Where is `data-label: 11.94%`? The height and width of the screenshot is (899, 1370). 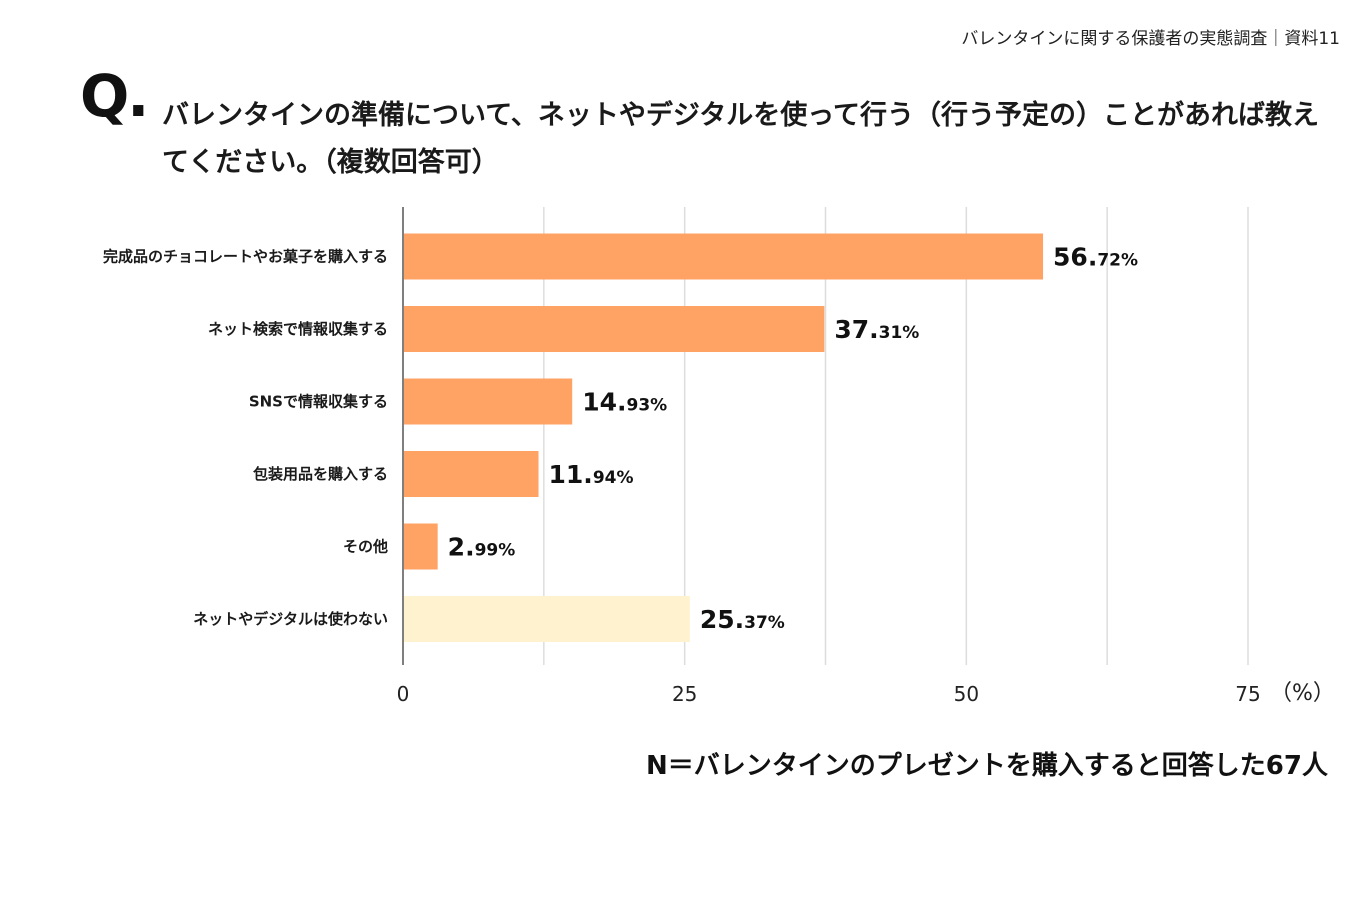 data-label: 11.94% is located at coordinates (591, 474).